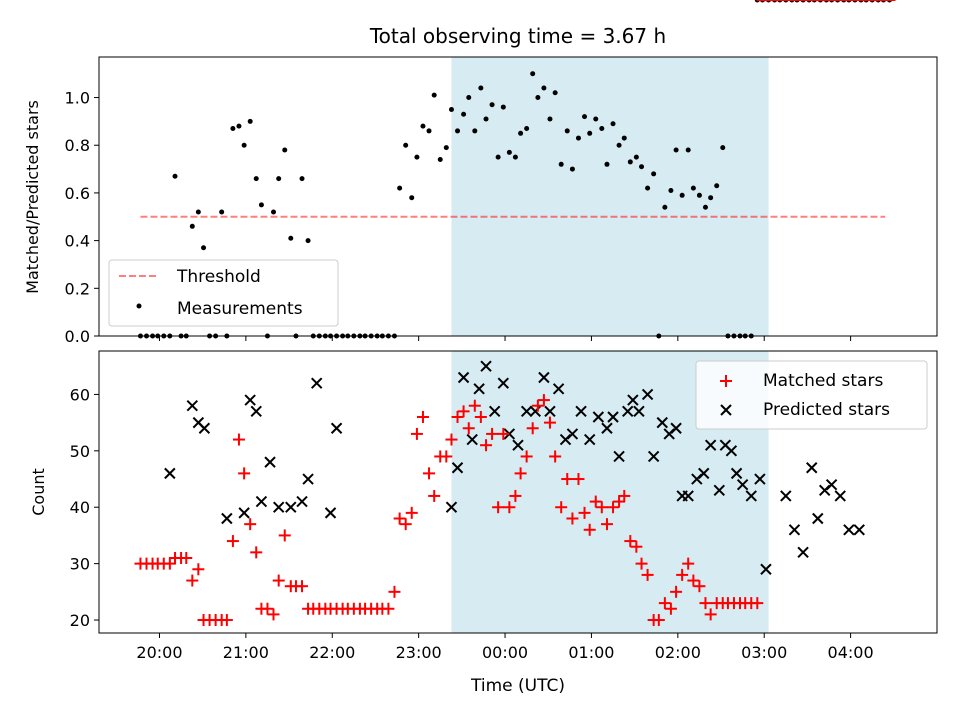 Image resolution: width=960 pixels, height=720 pixels. What do you see at coordinates (223, 293) in the screenshot?
I see `top-legend-box` at bounding box center [223, 293].